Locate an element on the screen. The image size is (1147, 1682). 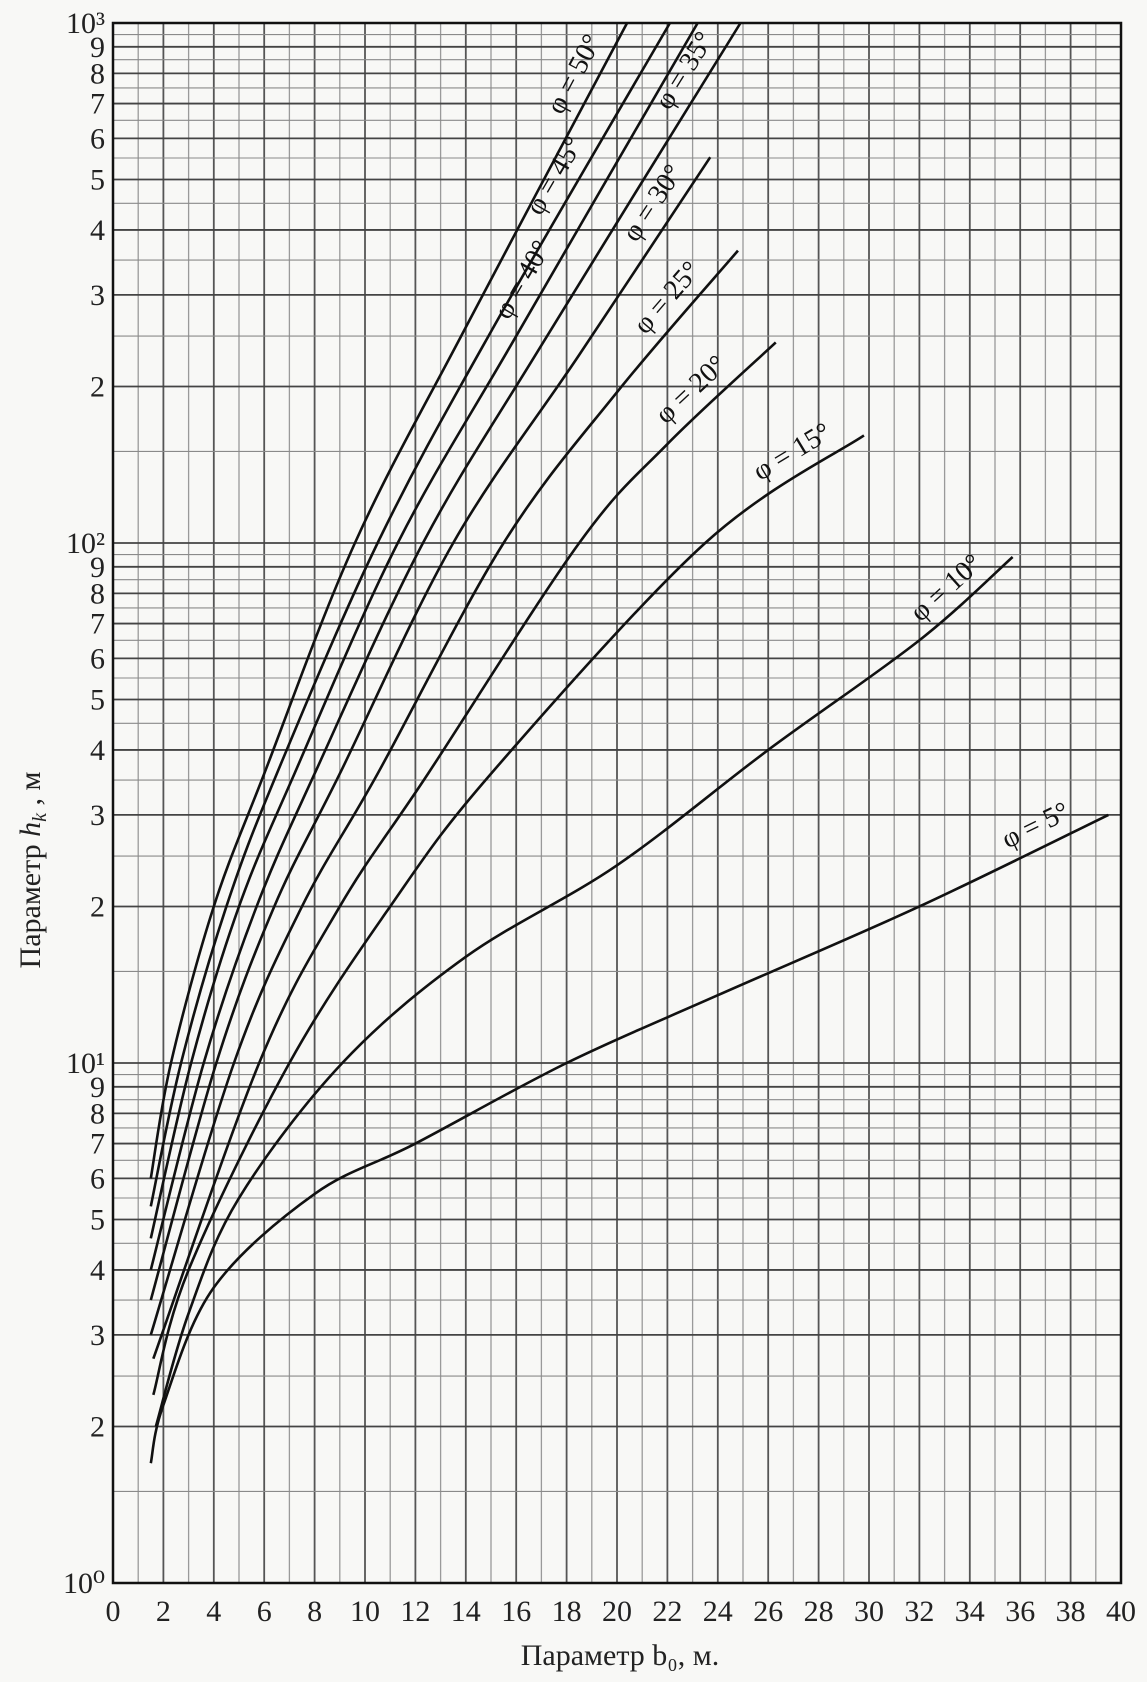
x-tick-label: 24 is located at coordinates (718, 1611).